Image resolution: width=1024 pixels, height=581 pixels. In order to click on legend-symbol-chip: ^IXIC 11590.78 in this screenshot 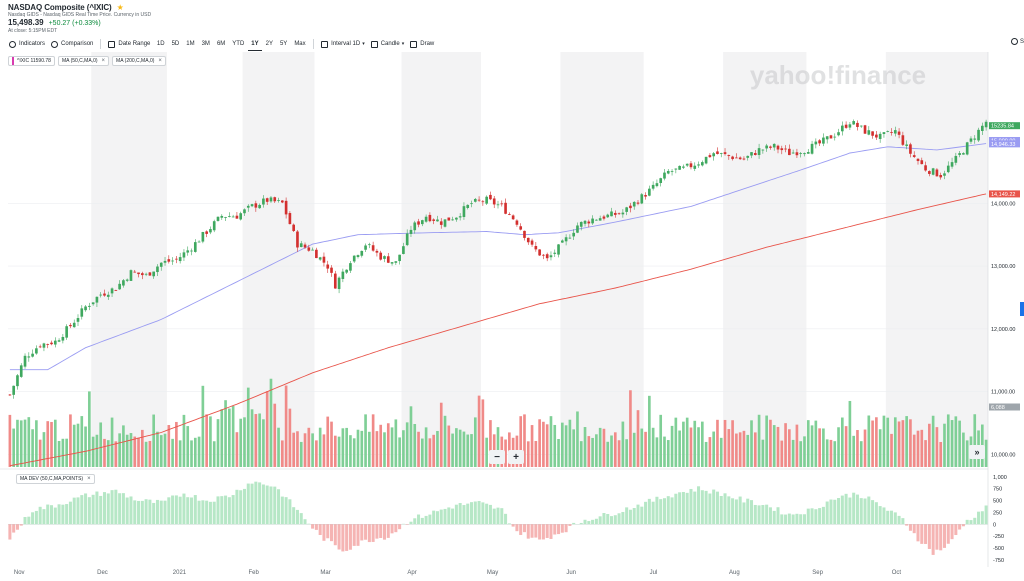, I will do `click(31, 61)`.